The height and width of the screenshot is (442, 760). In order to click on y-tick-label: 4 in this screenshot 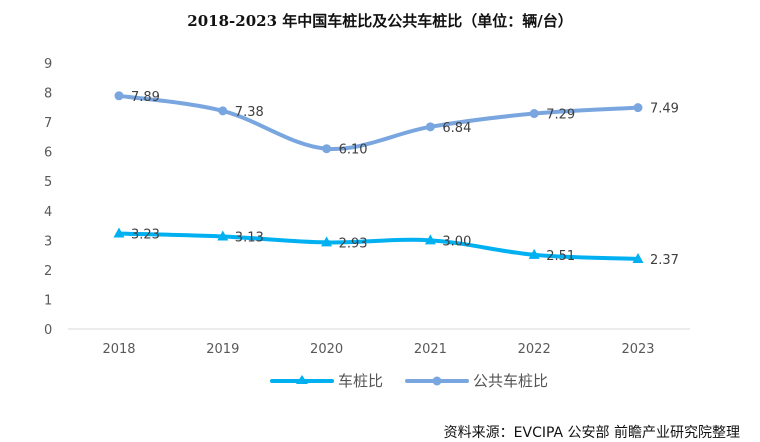, I will do `click(48, 212)`.